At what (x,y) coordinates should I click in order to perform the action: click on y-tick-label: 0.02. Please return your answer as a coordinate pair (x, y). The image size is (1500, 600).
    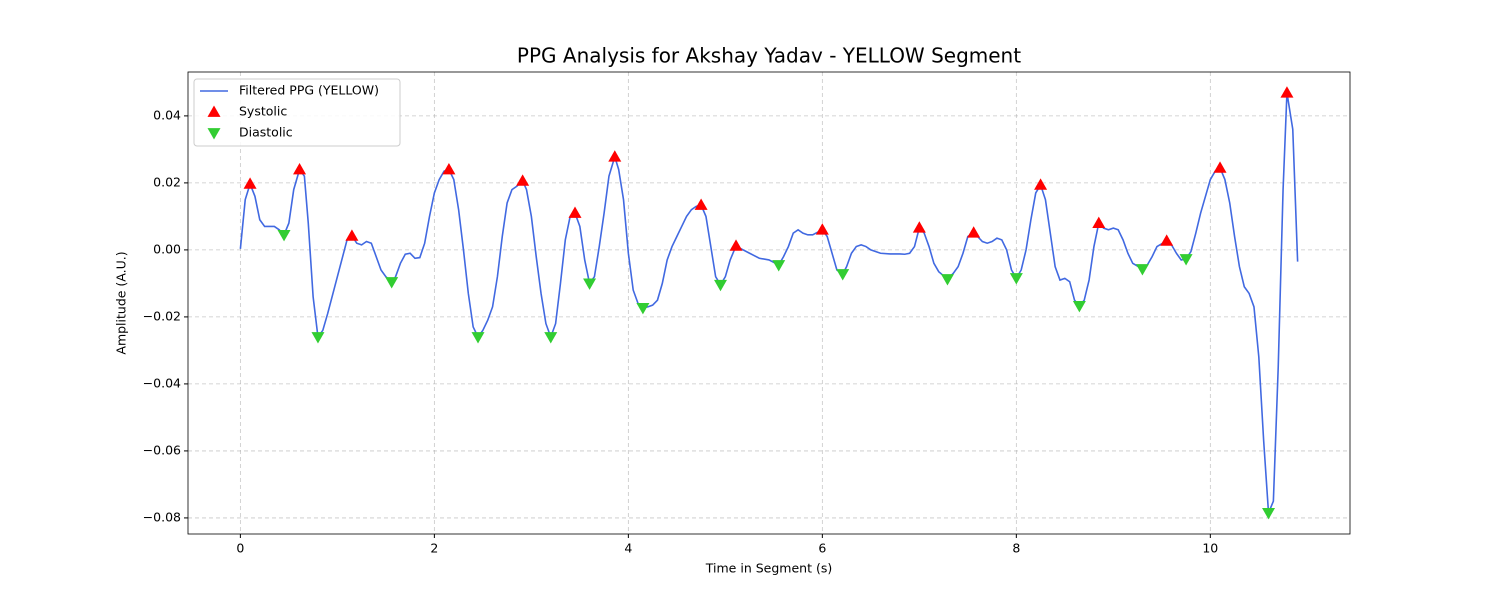
    Looking at the image, I should click on (167, 181).